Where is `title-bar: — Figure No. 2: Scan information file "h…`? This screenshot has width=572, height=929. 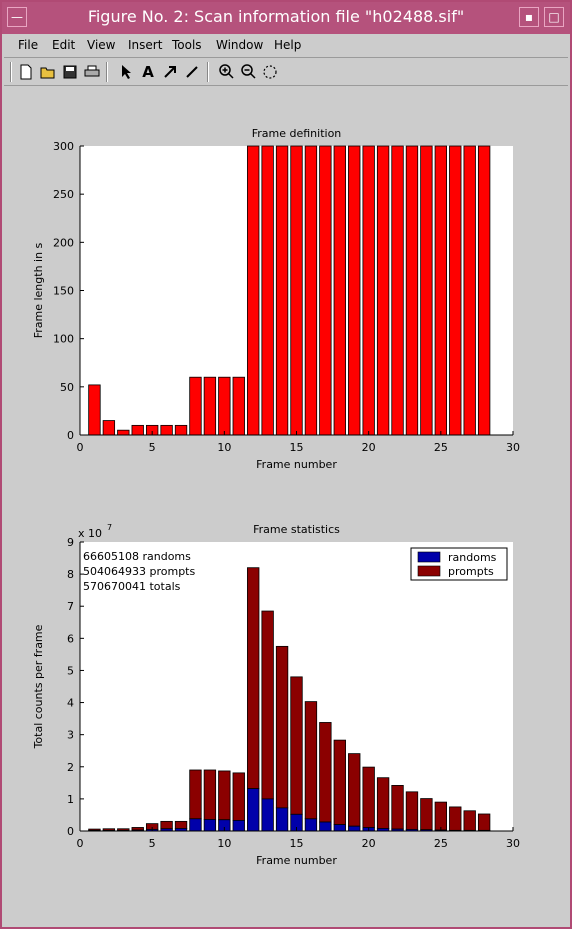 title-bar: — Figure No. 2: Scan information file "h… is located at coordinates (286, 18).